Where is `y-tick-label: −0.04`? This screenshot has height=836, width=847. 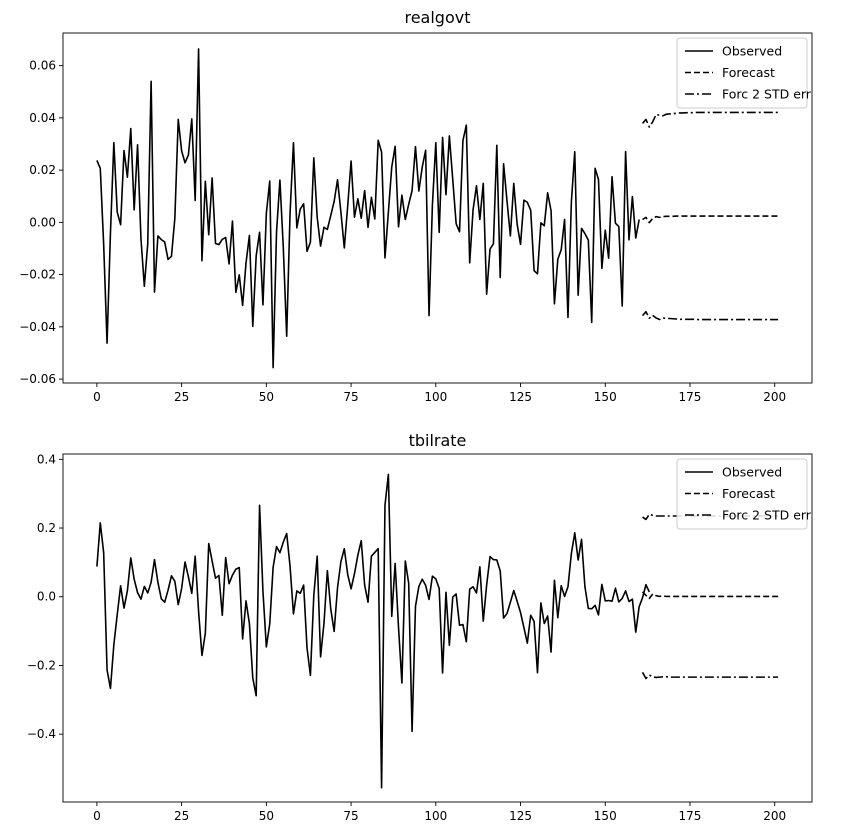
y-tick-label: −0.04 is located at coordinates (37, 327).